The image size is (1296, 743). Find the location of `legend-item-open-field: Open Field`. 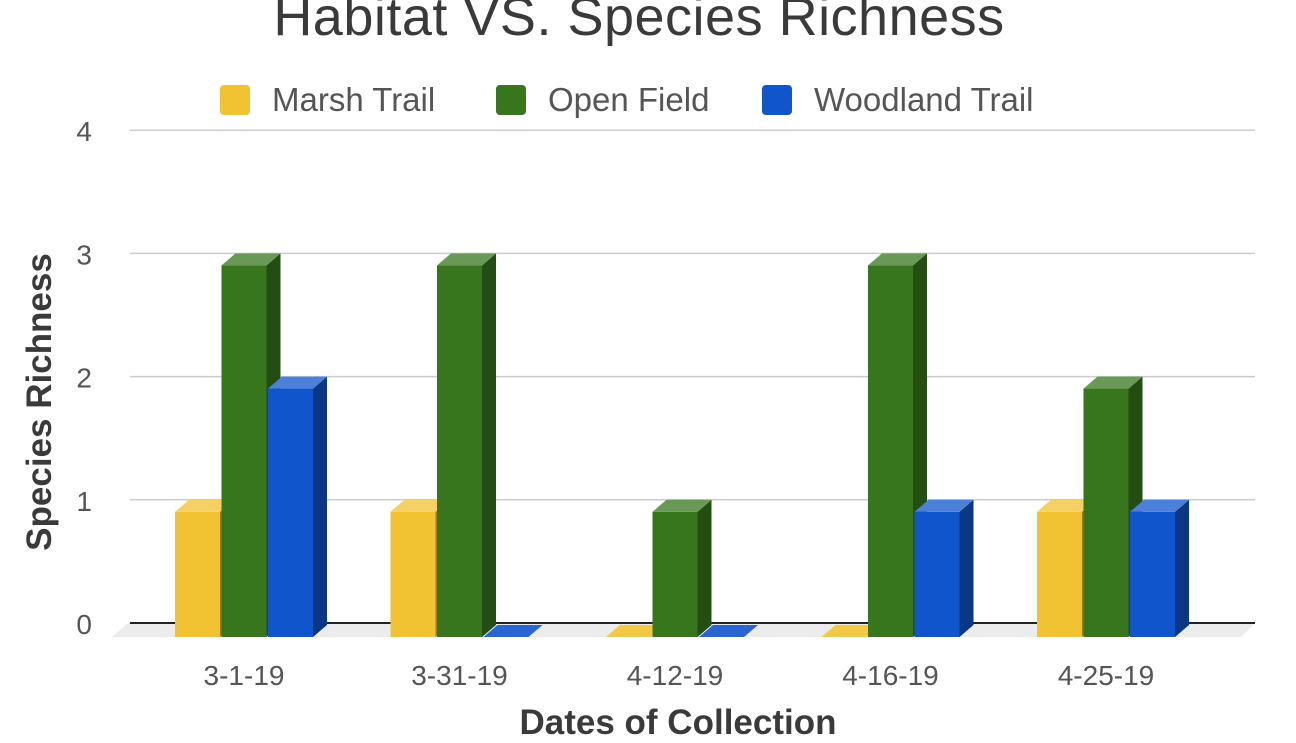

legend-item-open-field: Open Field is located at coordinates (603, 99).